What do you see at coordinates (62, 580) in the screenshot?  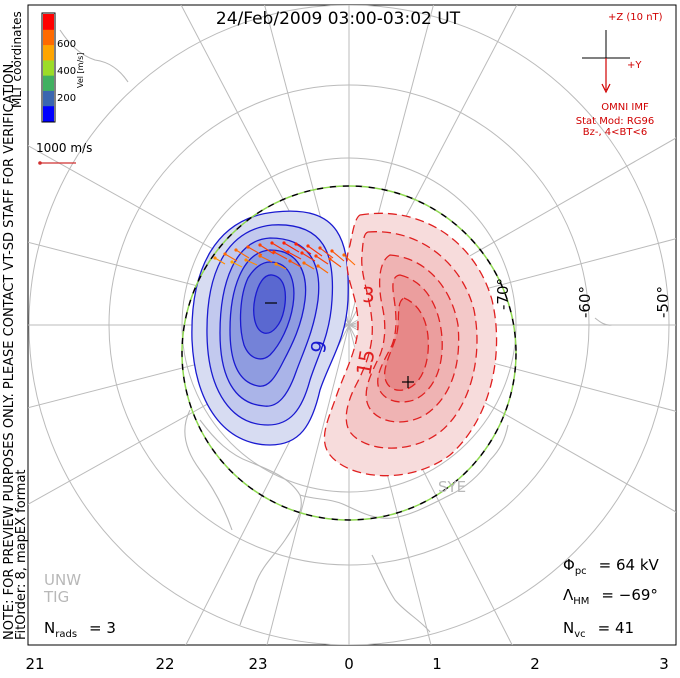 I see `station-label: UNW` at bounding box center [62, 580].